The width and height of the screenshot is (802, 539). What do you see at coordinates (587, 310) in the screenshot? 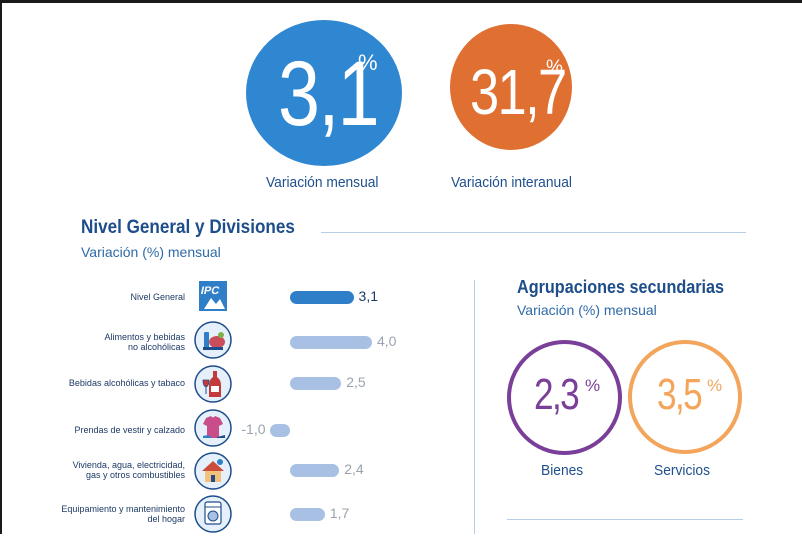
I see `groups-subtitle: Variación (%) mensual` at bounding box center [587, 310].